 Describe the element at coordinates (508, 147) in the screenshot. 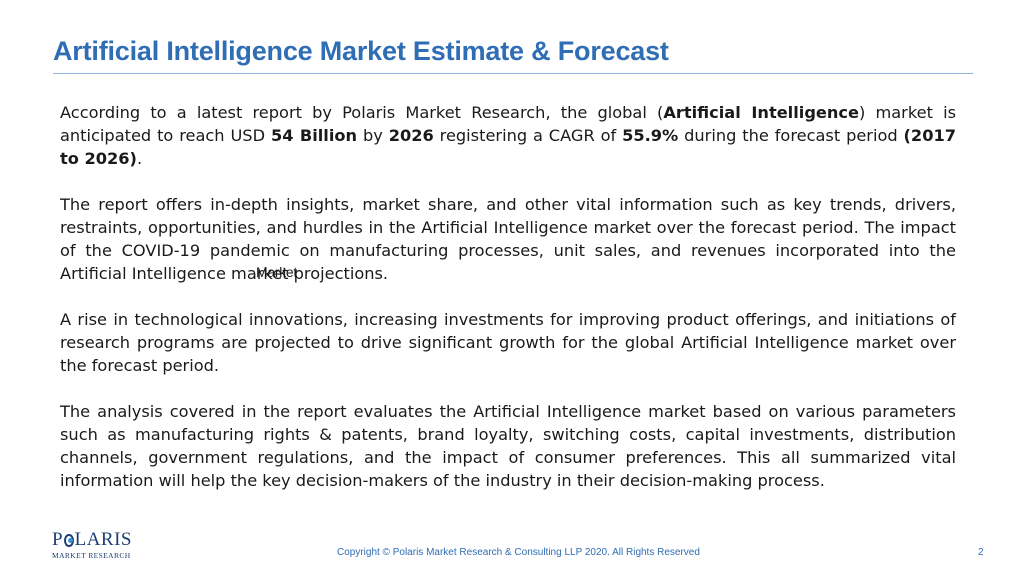

I see `p1-forecast-period: (2017 to 2026)` at that location.